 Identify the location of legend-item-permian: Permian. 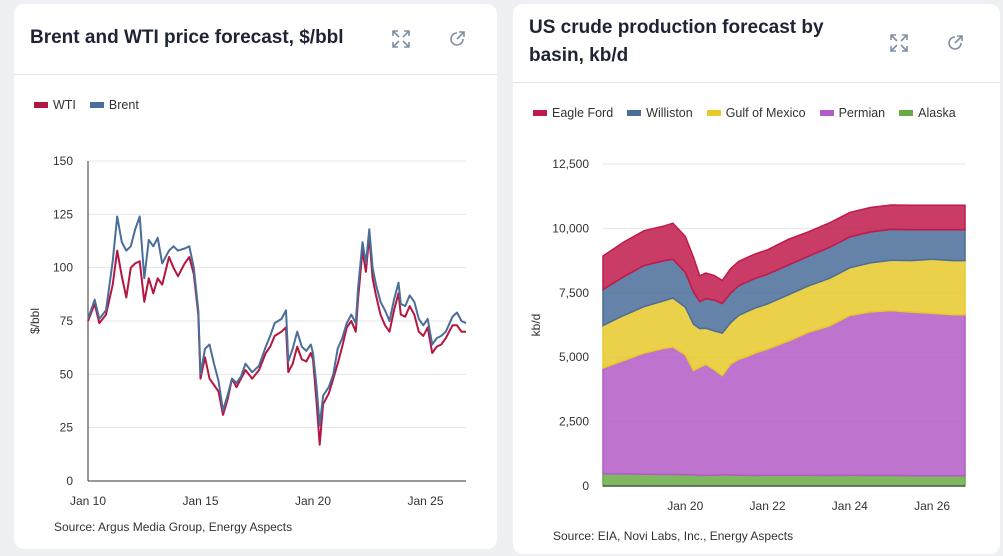
(852, 113).